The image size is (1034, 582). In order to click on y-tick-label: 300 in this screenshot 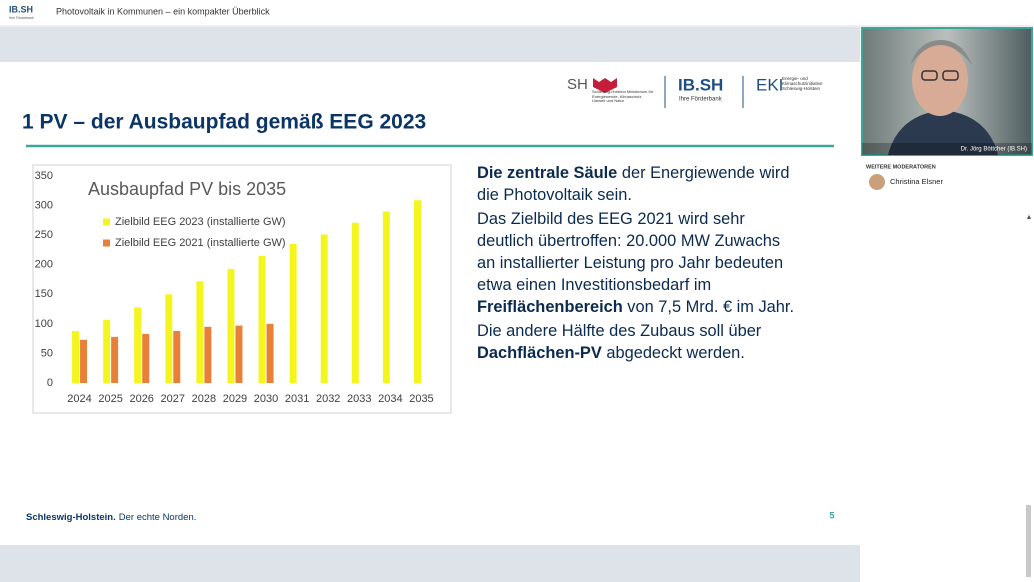, I will do `click(44, 205)`.